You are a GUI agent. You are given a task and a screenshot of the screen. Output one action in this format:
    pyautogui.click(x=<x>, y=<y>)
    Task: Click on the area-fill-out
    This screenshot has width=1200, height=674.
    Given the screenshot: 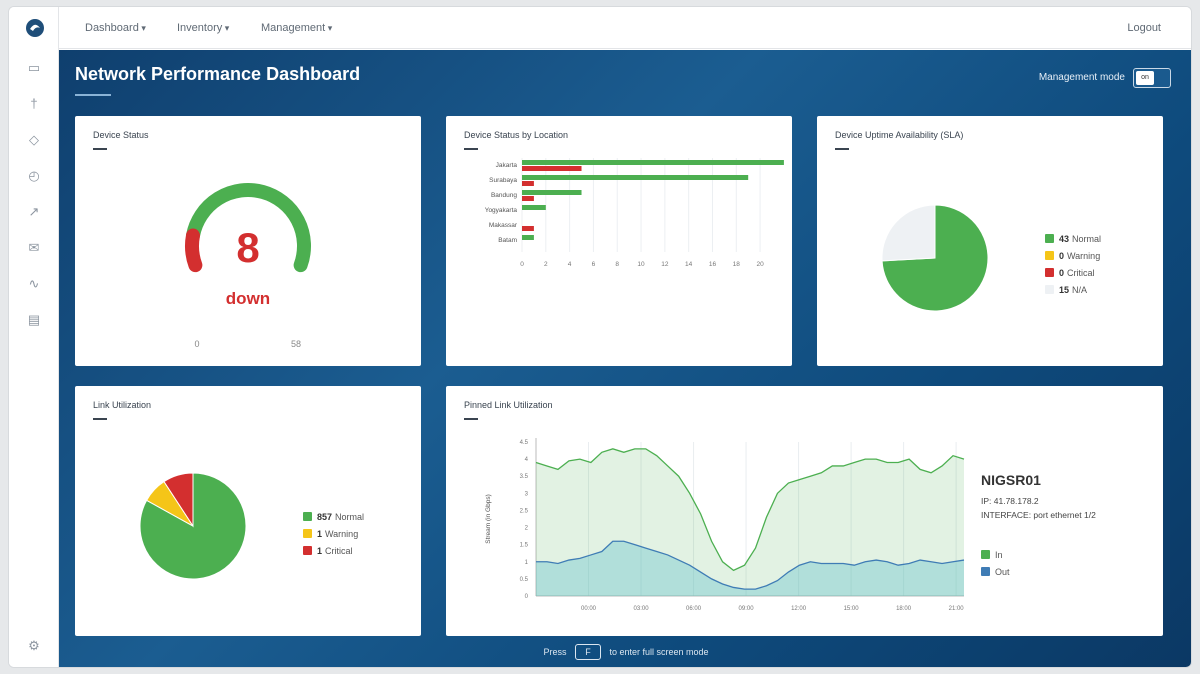 What is the action you would take?
    pyautogui.click(x=750, y=568)
    